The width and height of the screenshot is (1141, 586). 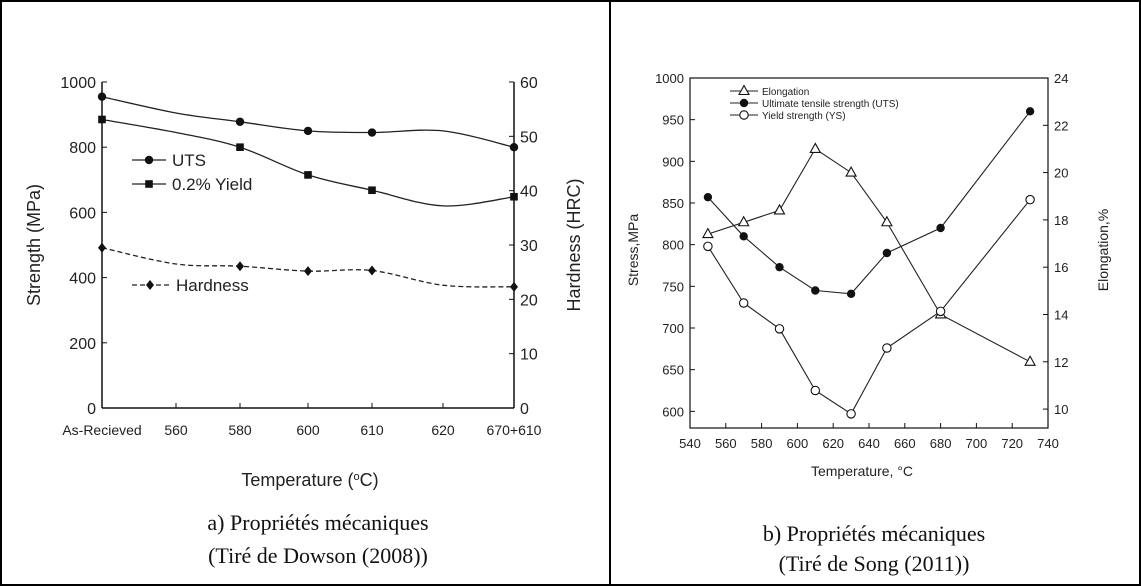 I want to click on b-legend-label: Yield strength (YS), so click(x=804, y=116).